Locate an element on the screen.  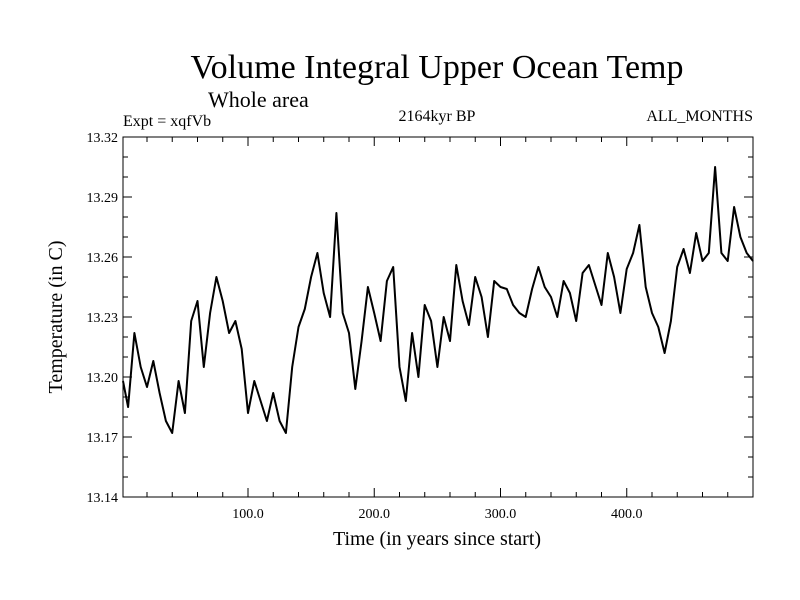
y-axis-label: Temperature (in C) is located at coordinates (56, 317).